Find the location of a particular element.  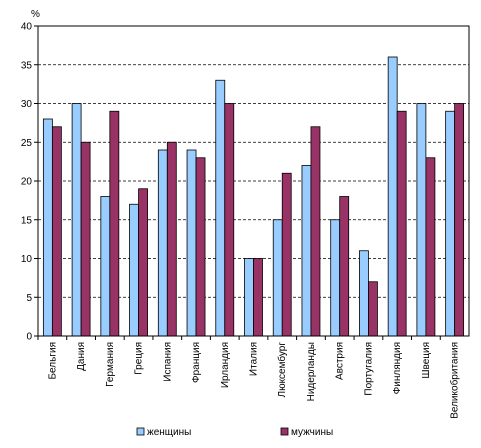

x-category-label: Нидерланды is located at coordinates (311, 371).